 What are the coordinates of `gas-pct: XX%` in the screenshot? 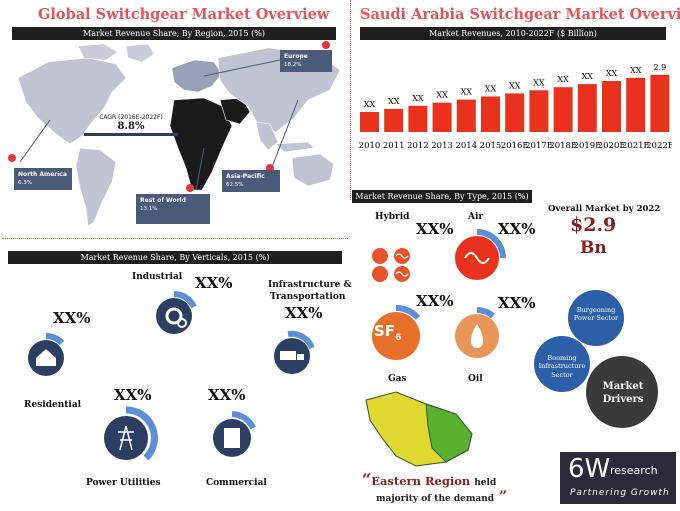 It's located at (435, 301).